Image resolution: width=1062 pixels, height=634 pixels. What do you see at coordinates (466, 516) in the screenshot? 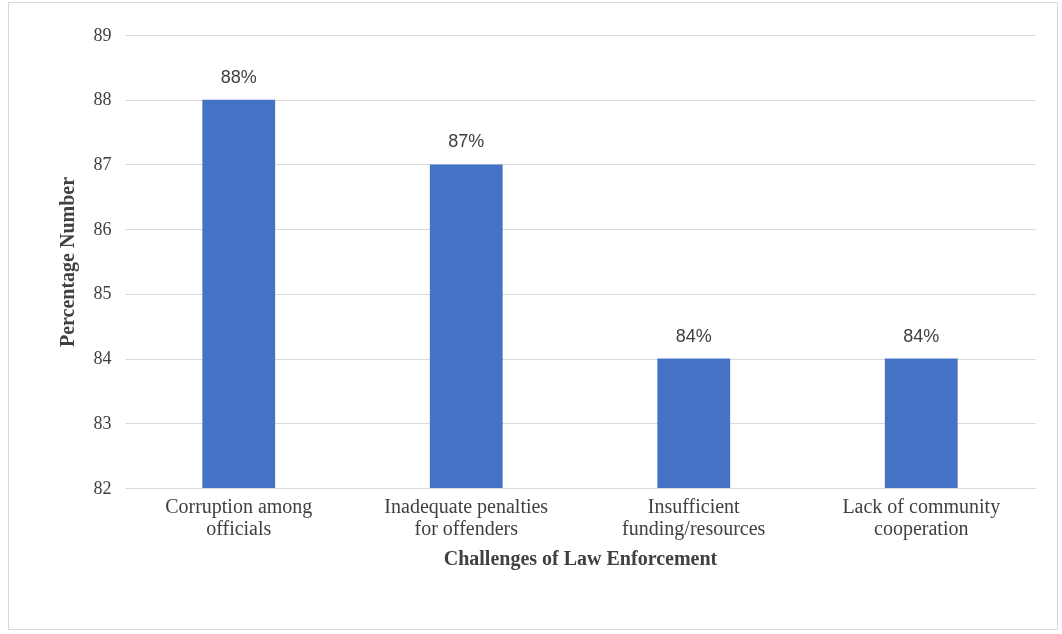
I see `x-tick-label: Inadequate penalties for offenders` at bounding box center [466, 516].